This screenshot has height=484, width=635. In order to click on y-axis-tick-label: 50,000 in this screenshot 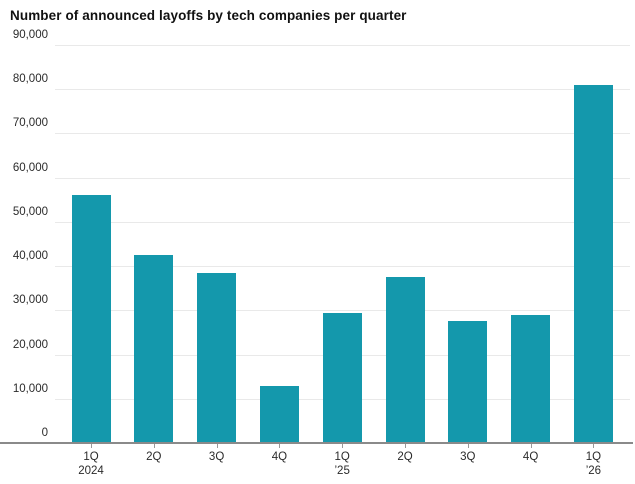, I will do `click(30, 211)`.